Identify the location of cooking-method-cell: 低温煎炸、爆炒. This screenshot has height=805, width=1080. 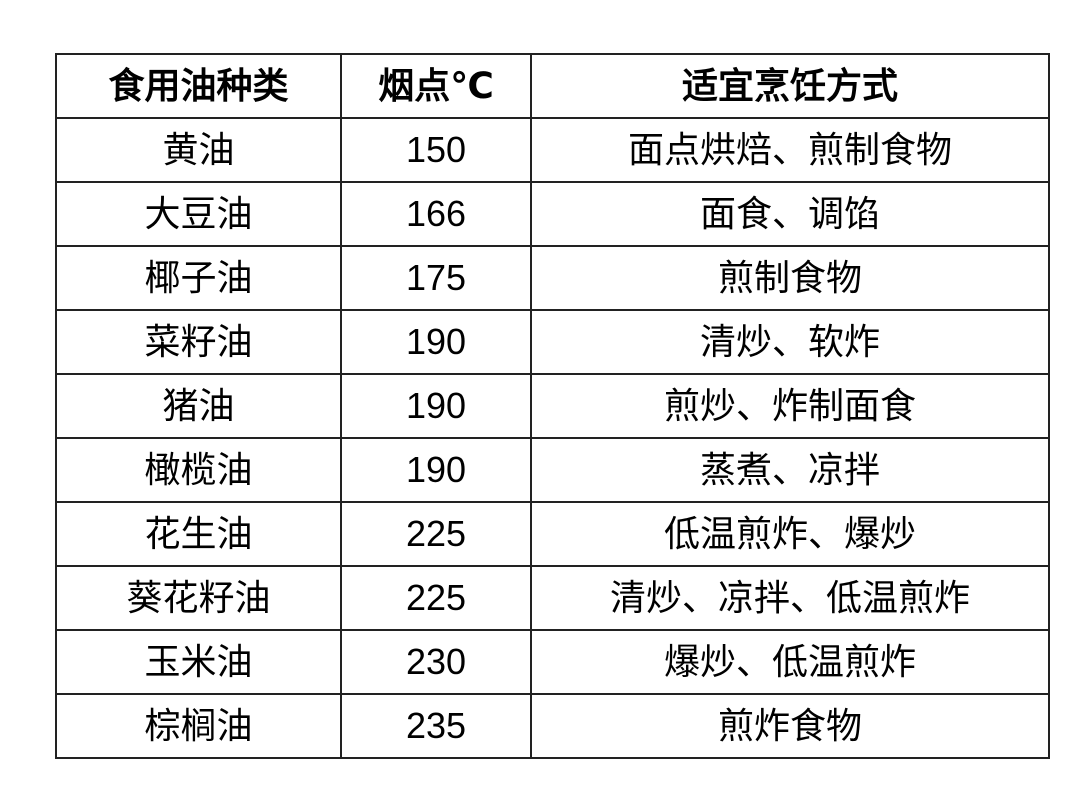
(790, 534).